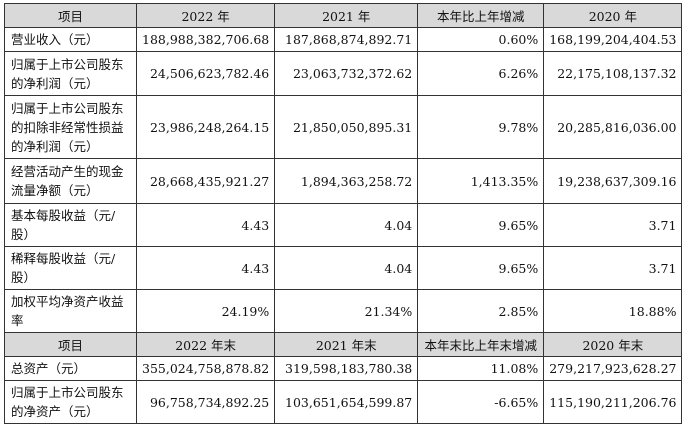 The image size is (700, 424). I want to click on table-cell: 19,238,637,309.16, so click(613, 181).